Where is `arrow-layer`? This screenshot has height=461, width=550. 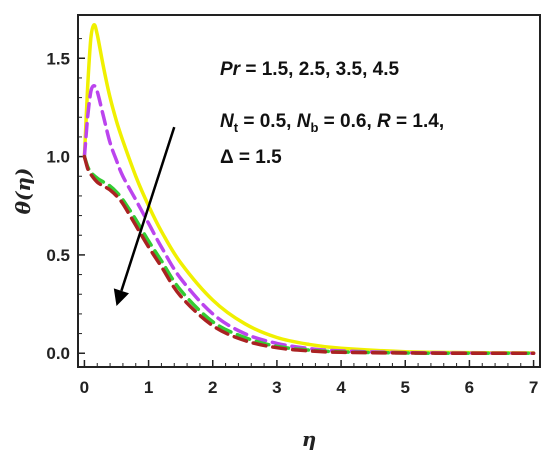
arrow-layer is located at coordinates (144, 216).